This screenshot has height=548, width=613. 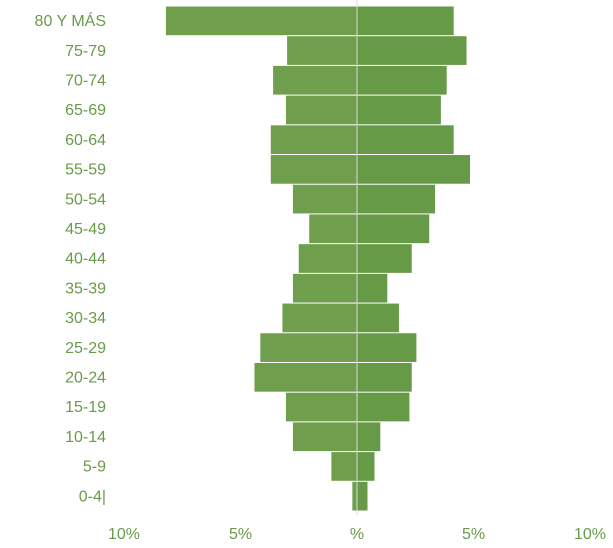 What do you see at coordinates (85, 199) in the screenshot?
I see `y-tick-label: 50-54` at bounding box center [85, 199].